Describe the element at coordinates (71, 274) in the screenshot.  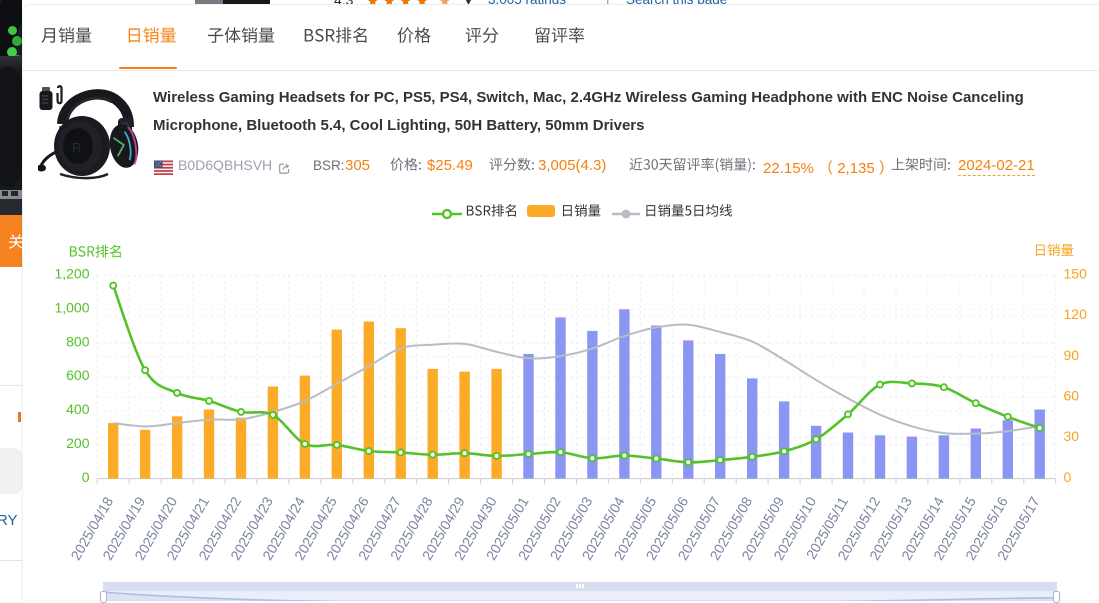
I see `svg-text: 1,200` at that location.